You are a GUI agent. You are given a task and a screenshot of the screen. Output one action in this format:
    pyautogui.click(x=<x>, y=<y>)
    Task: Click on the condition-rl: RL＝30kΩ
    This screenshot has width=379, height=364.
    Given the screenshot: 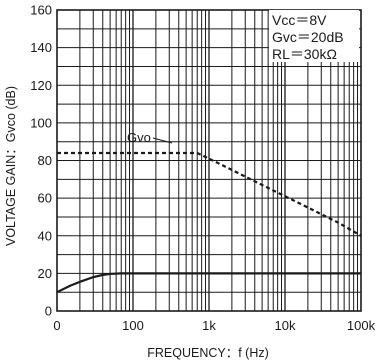 What is the action you would take?
    pyautogui.click(x=304, y=54)
    